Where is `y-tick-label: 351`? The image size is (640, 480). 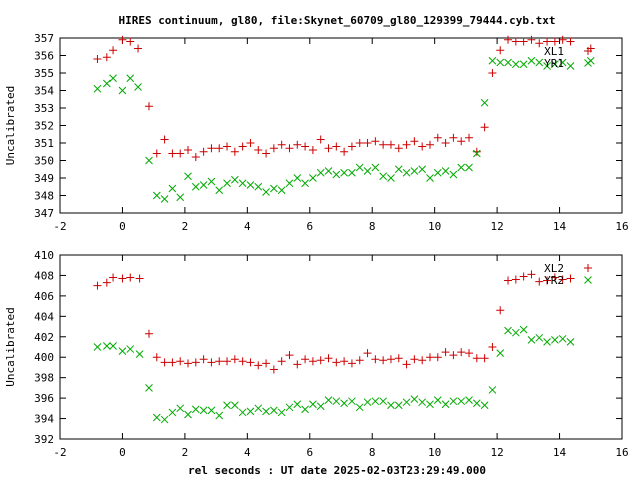 y-tick-label: 351 is located at coordinates (44, 143).